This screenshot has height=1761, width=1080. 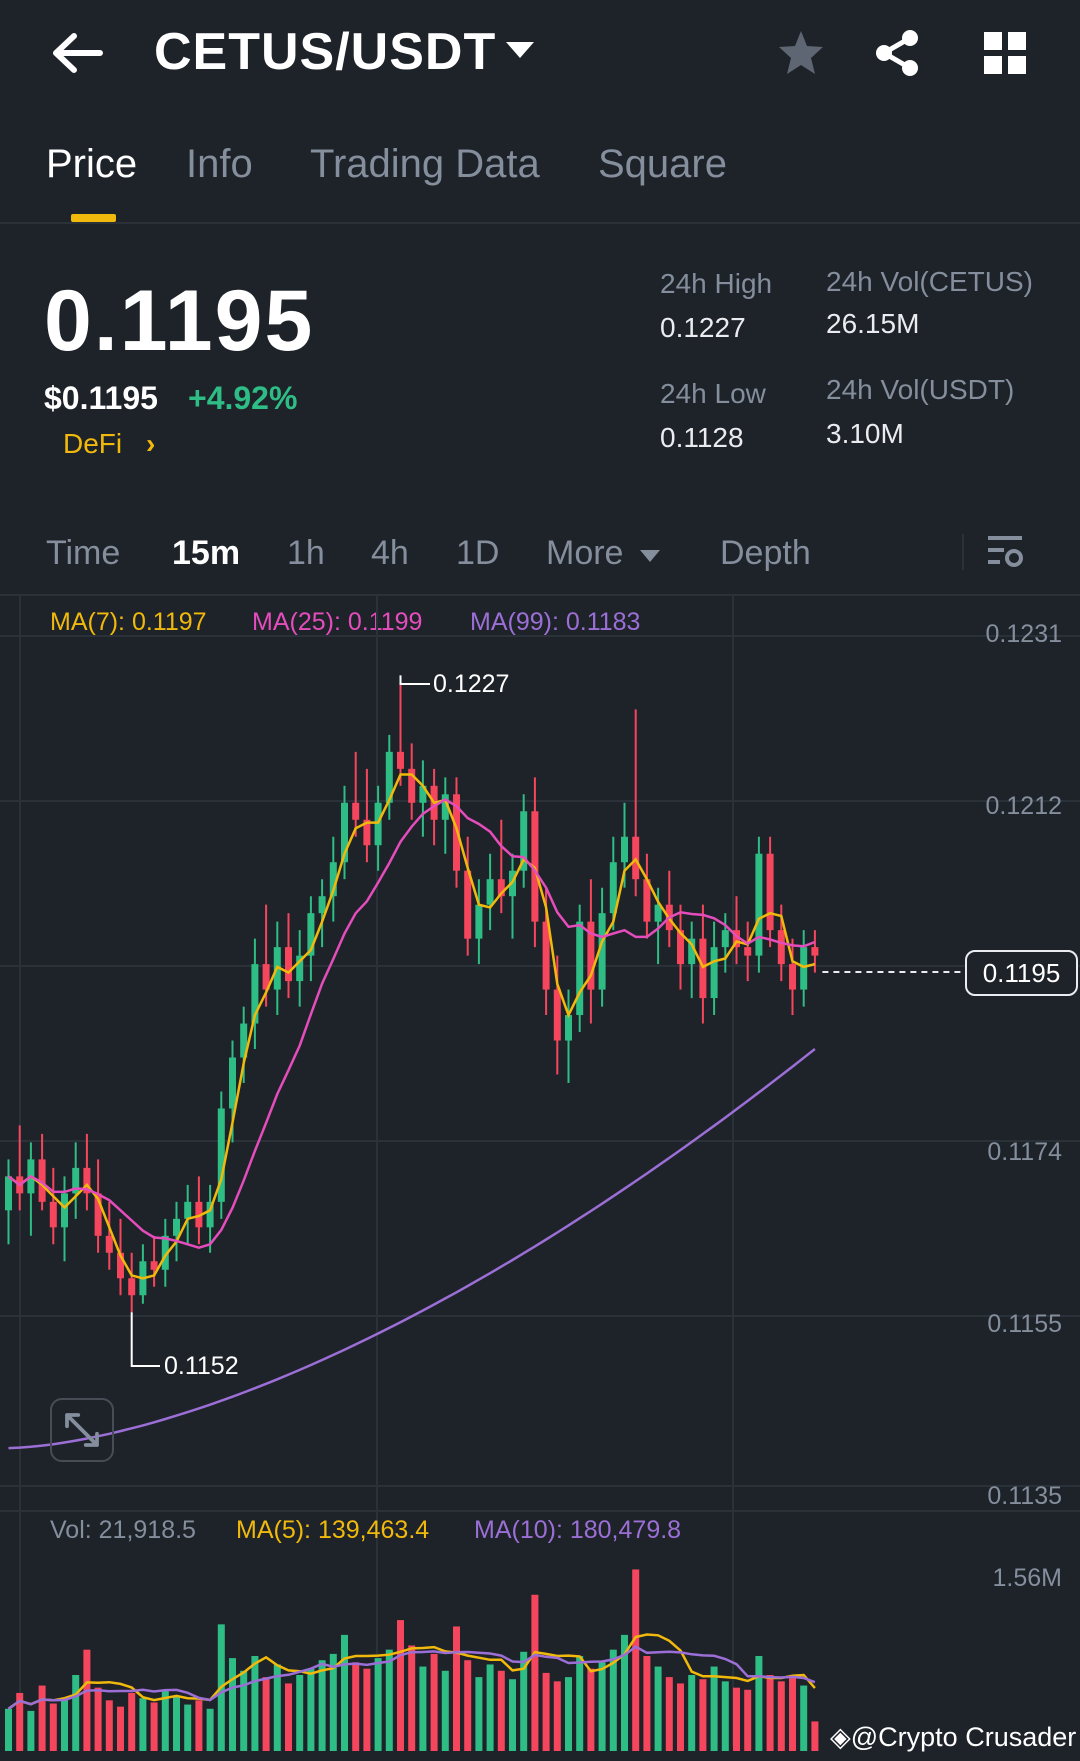 What do you see at coordinates (425, 164) in the screenshot?
I see `tab-trading-data: Trading Data` at bounding box center [425, 164].